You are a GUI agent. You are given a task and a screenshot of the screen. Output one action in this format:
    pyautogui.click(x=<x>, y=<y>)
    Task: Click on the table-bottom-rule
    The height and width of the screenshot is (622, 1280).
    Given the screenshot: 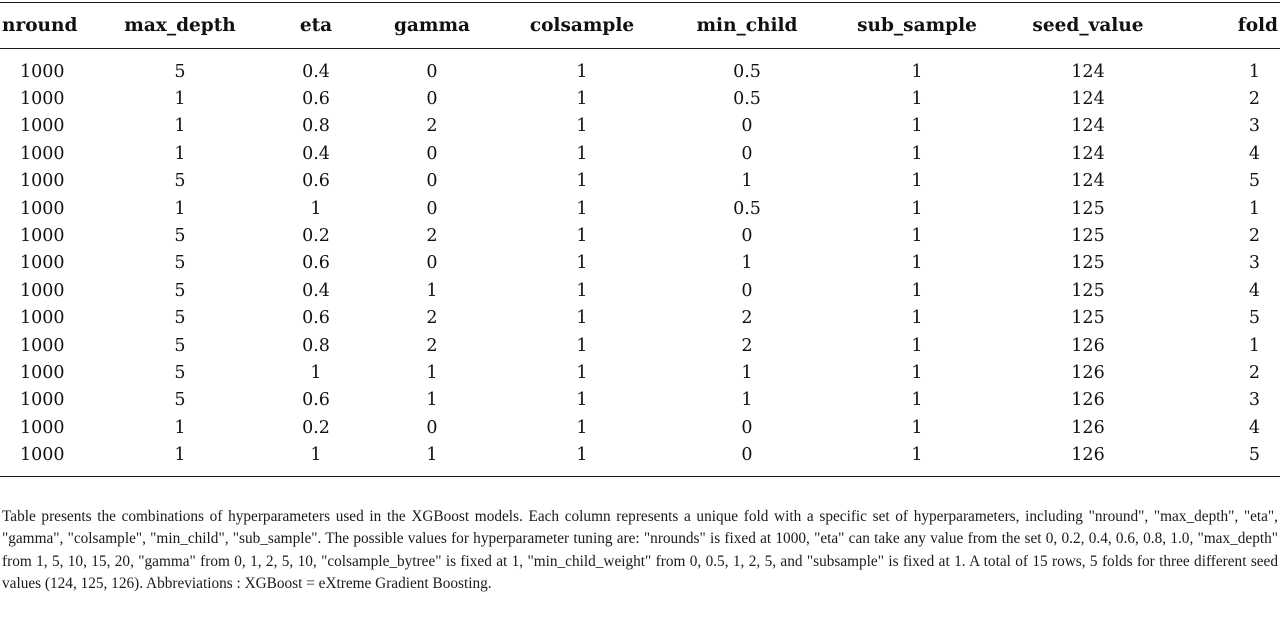 What is the action you would take?
    pyautogui.click(x=640, y=476)
    